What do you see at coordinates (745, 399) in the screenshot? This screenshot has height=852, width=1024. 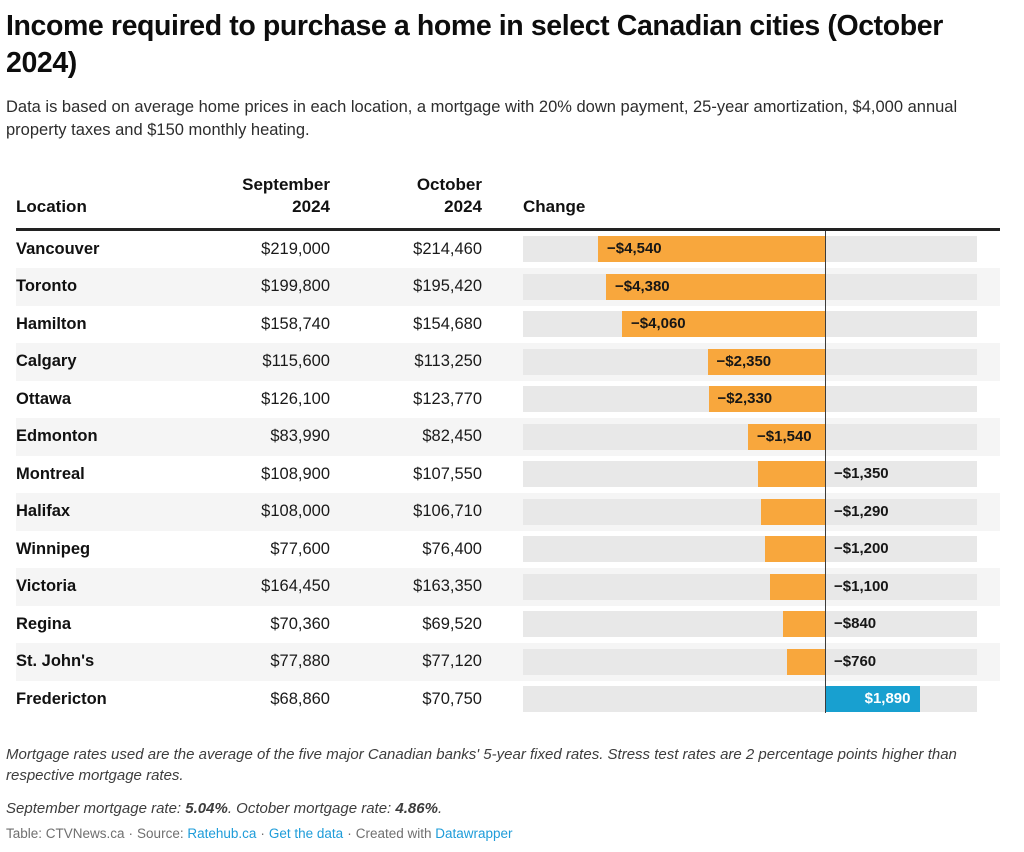 I see `change-value-label: −$2,330` at bounding box center [745, 399].